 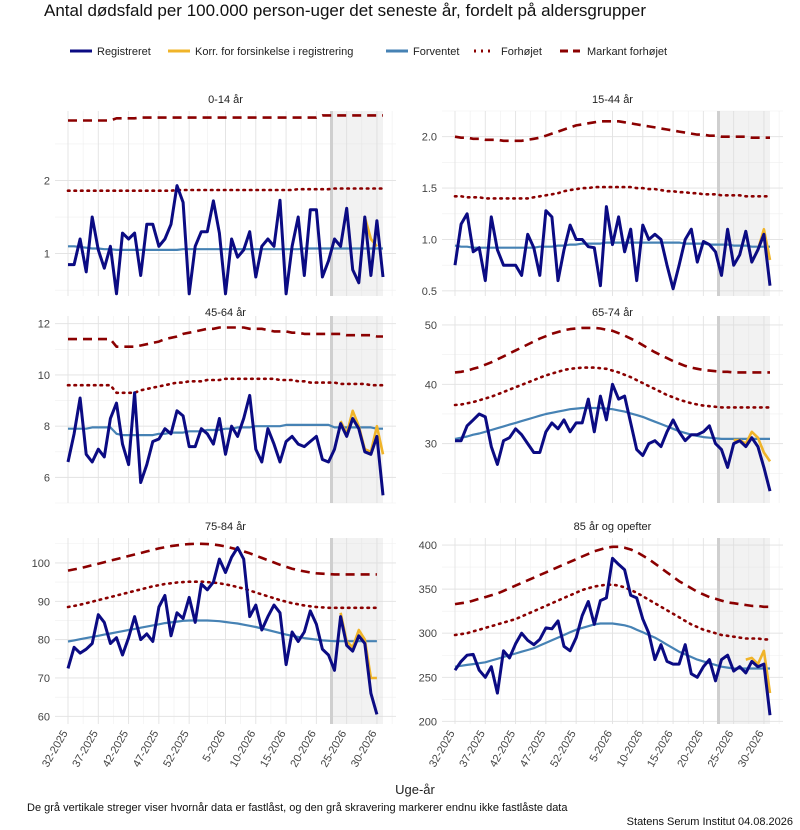 I want to click on legend-label-elevated: Forhøjet, so click(x=521, y=52).